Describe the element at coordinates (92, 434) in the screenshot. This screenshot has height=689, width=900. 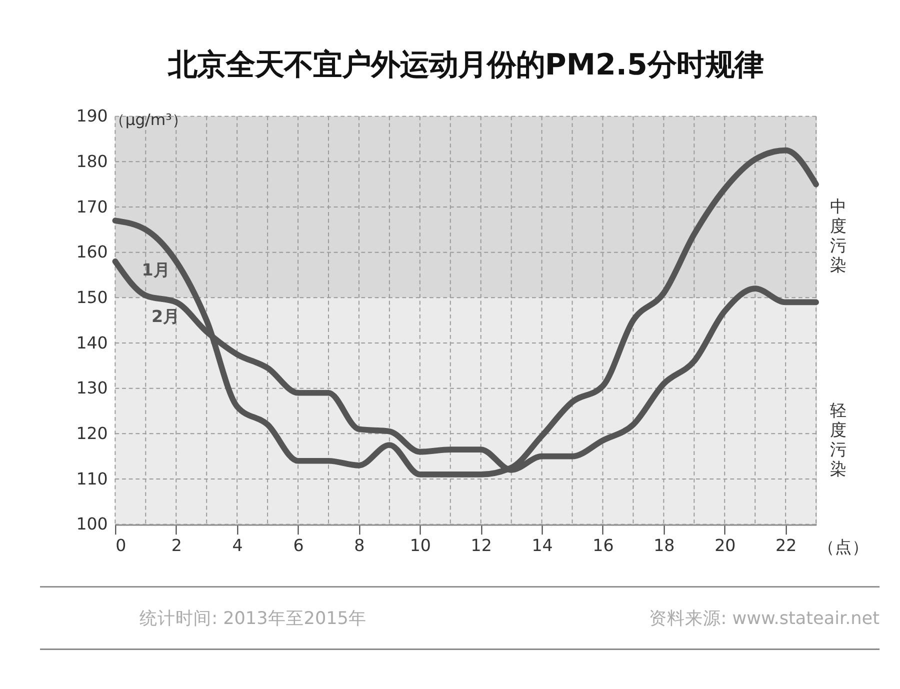
I see `y-tick-label: 120` at that location.